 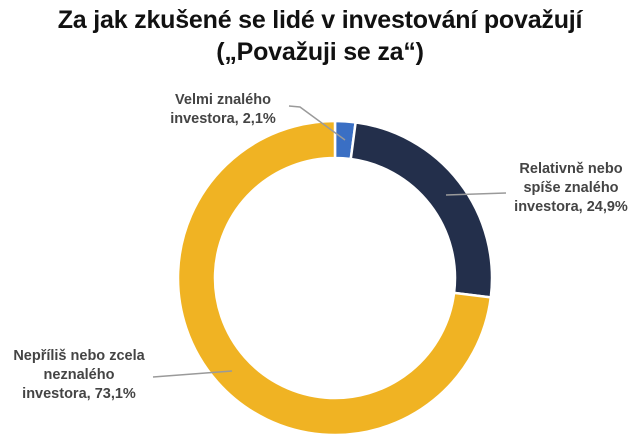 What do you see at coordinates (571, 207) in the screenshot?
I see `data-label-relativne-znaleho-line3: investora, 24,9%` at bounding box center [571, 207].